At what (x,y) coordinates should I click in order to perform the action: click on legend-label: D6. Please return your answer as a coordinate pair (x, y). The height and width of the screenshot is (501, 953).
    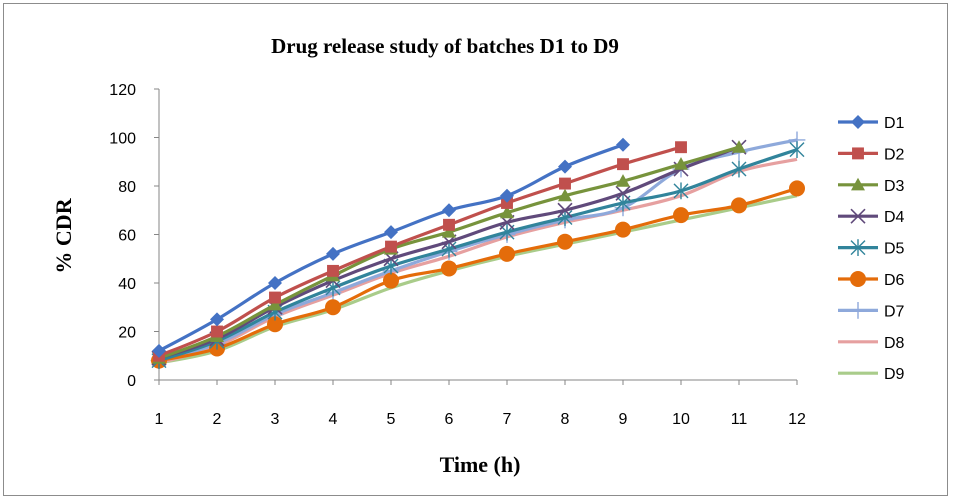
    Looking at the image, I should click on (894, 280).